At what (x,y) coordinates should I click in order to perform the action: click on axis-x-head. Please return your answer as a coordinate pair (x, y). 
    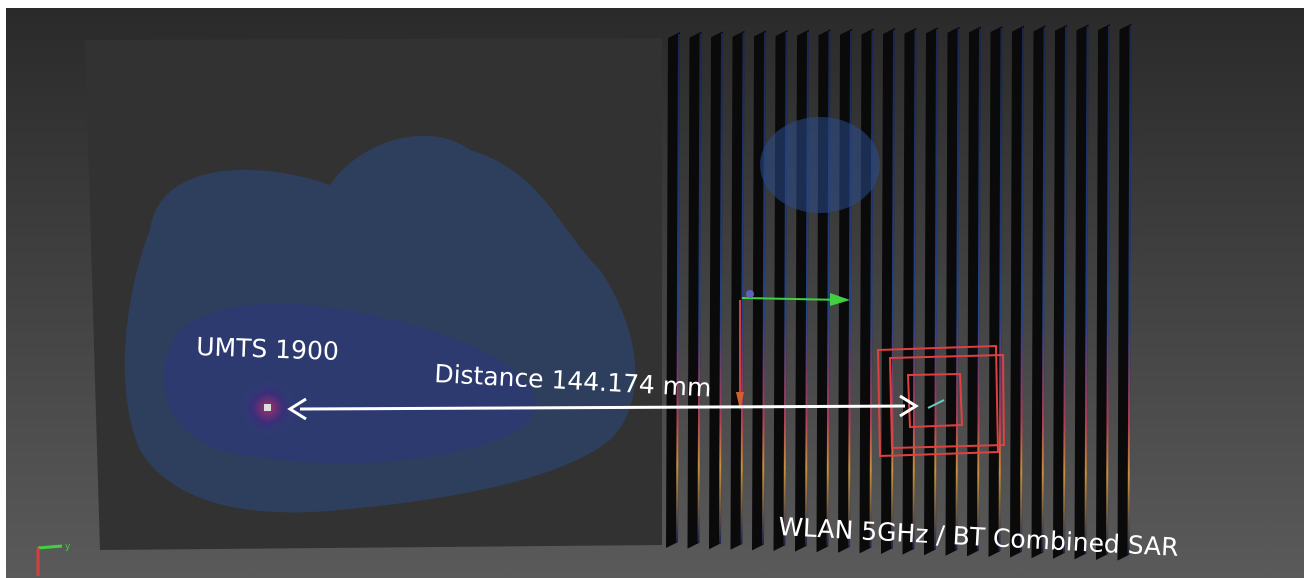
    Looking at the image, I should click on (840, 299).